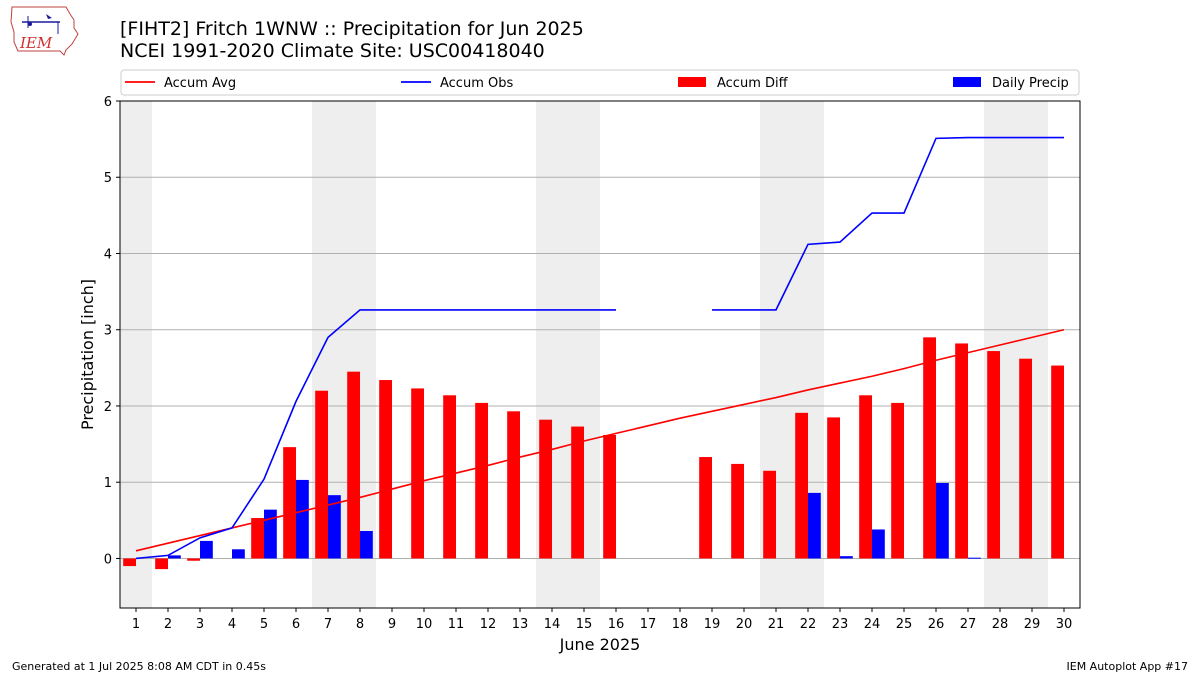  Describe the element at coordinates (108, 102) in the screenshot. I see `y-tick-label: 6` at that location.